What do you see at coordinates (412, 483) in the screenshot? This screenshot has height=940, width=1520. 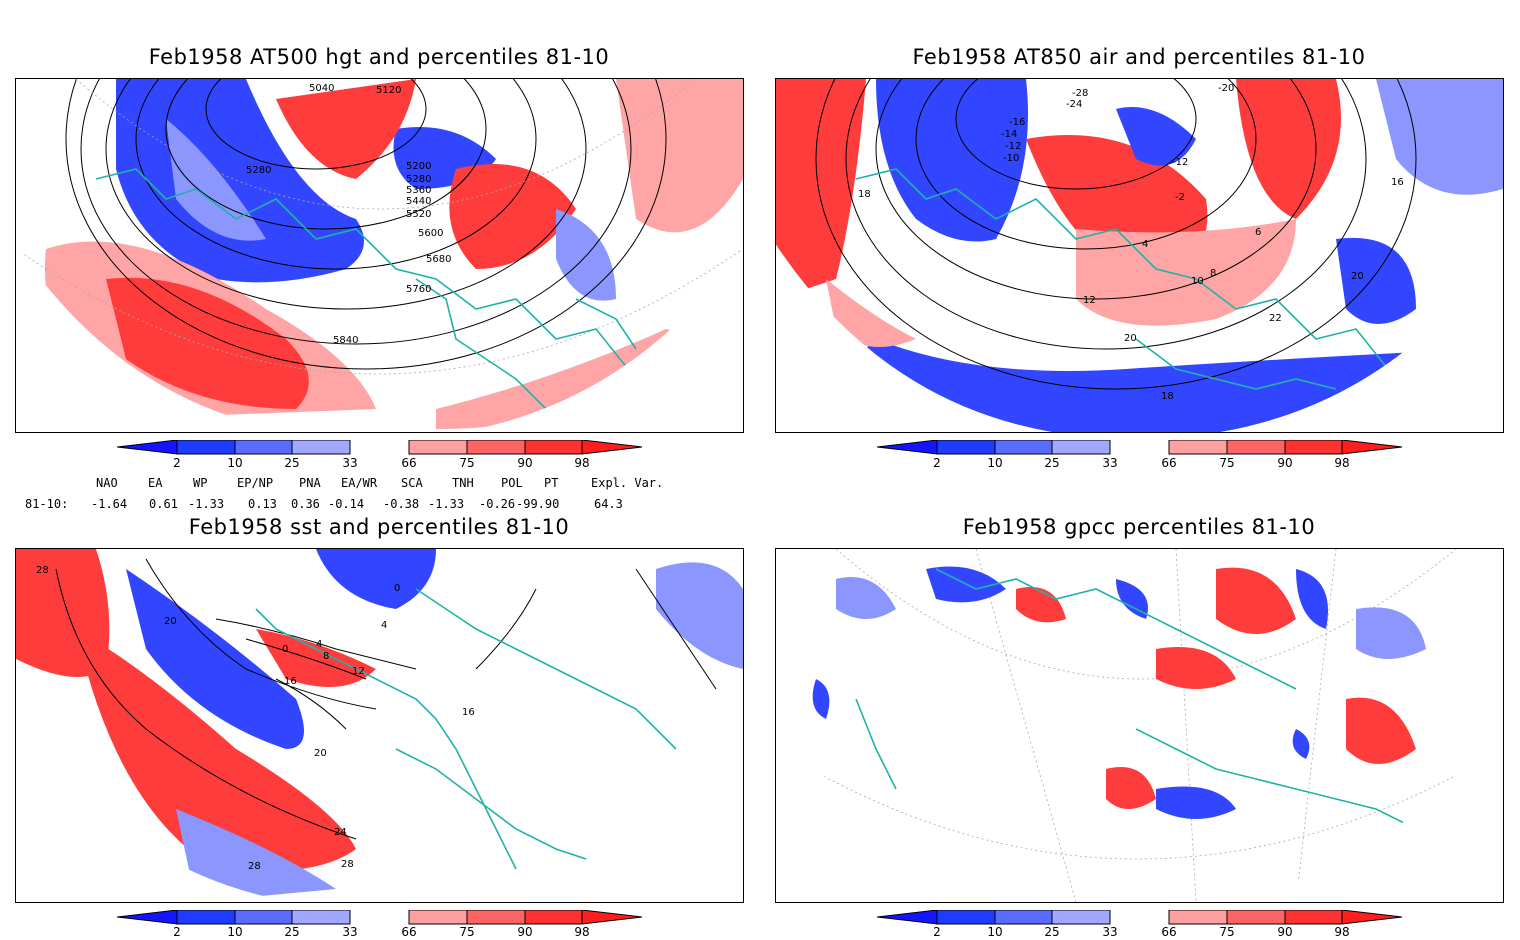 I see `index-header: SCA` at bounding box center [412, 483].